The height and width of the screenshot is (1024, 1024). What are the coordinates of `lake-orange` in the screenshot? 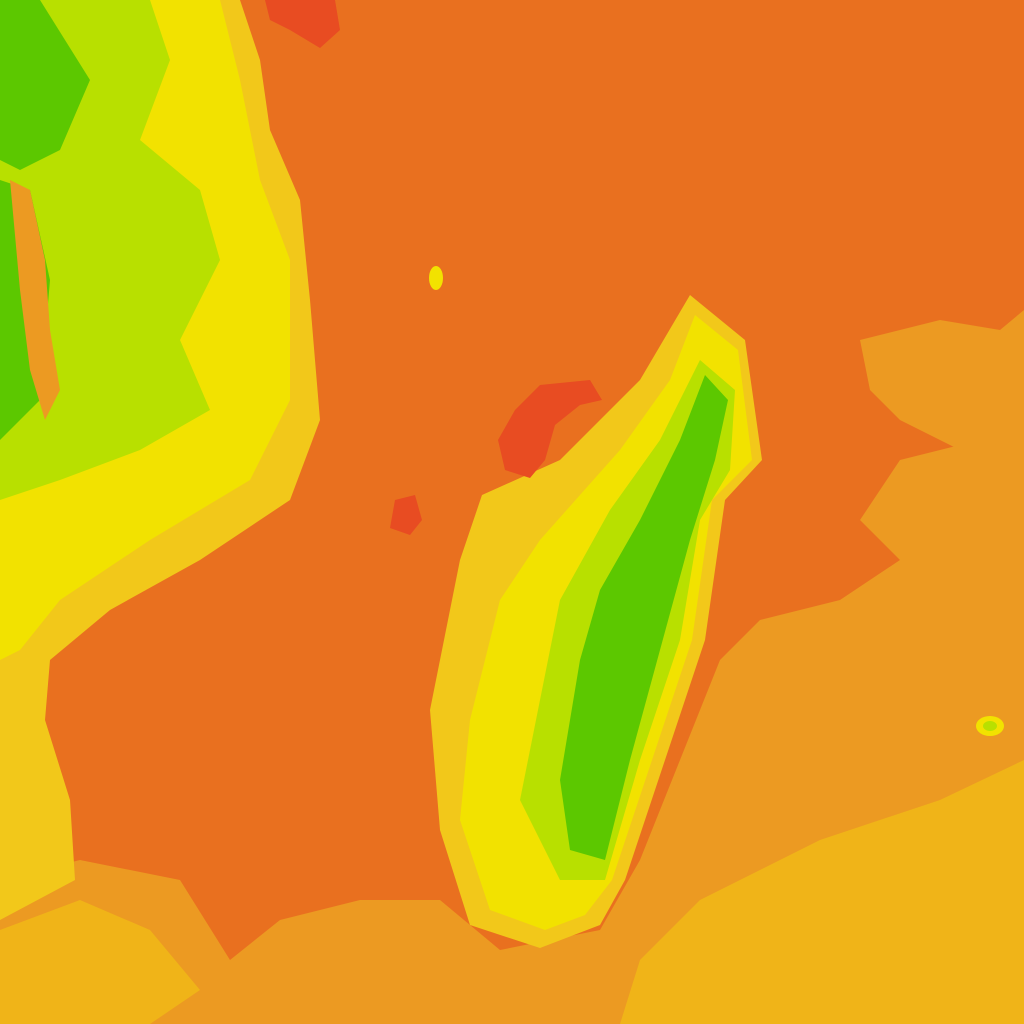 It's located at (35, 300).